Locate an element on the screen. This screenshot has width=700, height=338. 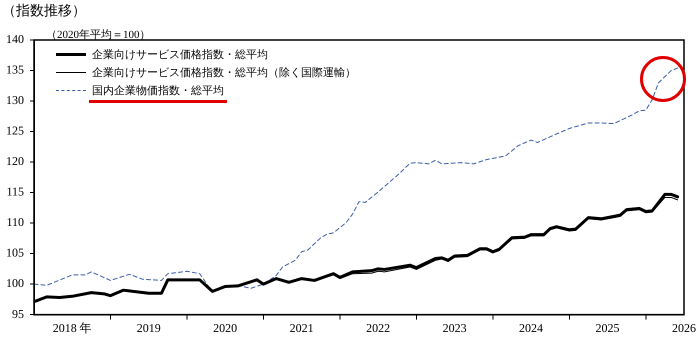
chart-subtitle: （2020年平均＝100） is located at coordinates (98, 35).